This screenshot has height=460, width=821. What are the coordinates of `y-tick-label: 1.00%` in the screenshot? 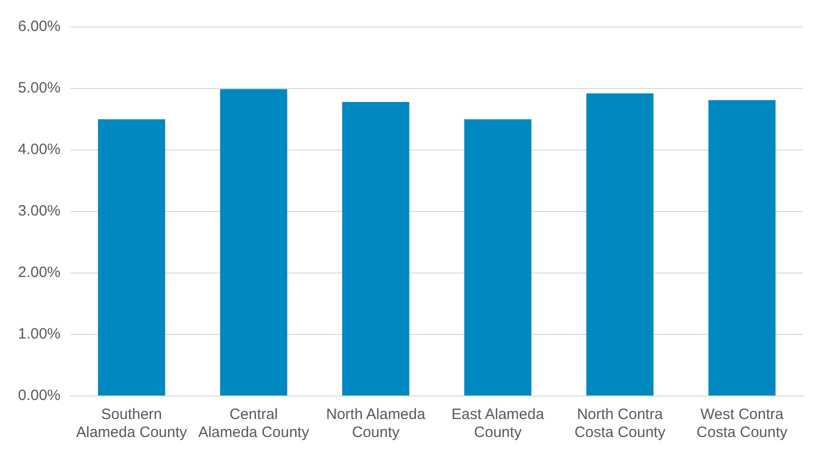 It's located at (39, 334).